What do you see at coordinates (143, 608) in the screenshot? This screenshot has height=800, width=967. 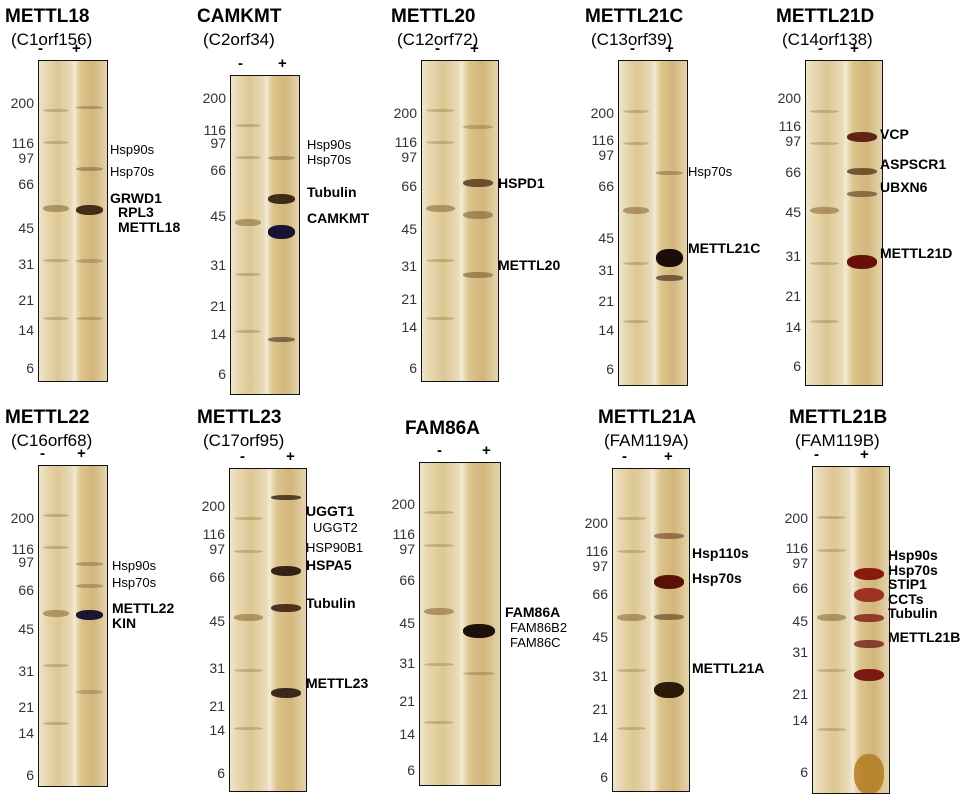 I see `band-annotation: METTL22` at bounding box center [143, 608].